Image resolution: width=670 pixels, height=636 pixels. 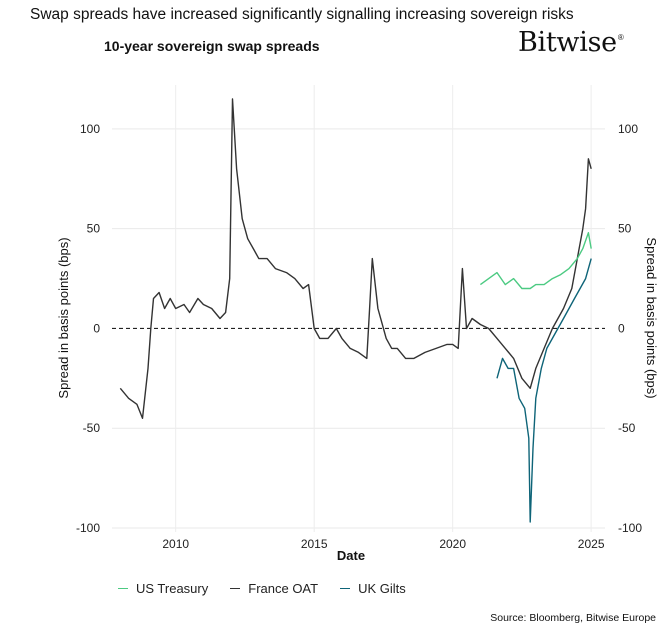 What do you see at coordinates (175, 544) in the screenshot?
I see `x-tick-label: 2010` at bounding box center [175, 544].